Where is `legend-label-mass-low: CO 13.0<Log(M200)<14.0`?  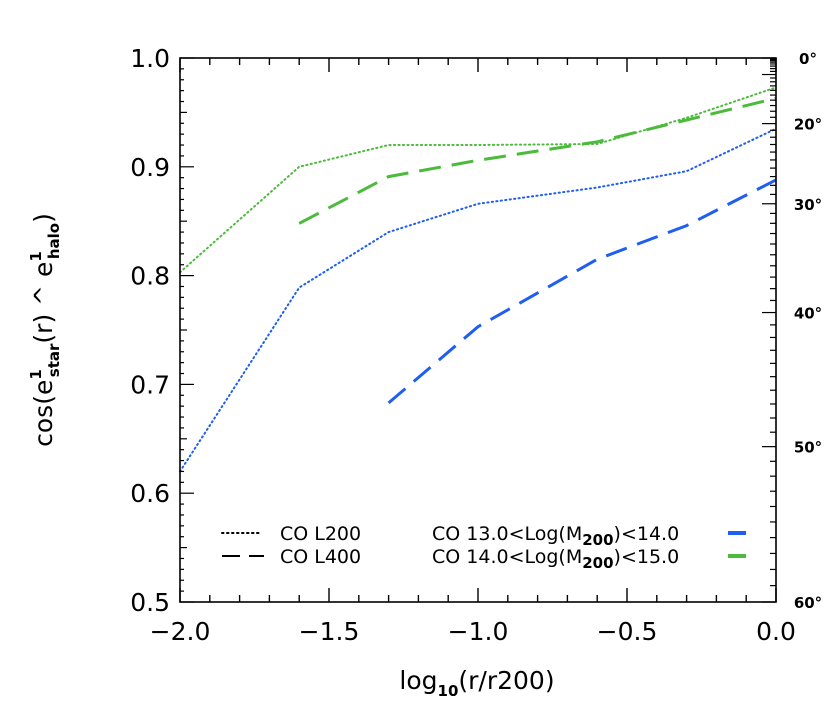
legend-label-mass-low: CO 13.0<Log(M200)<14.0 is located at coordinates (555, 536).